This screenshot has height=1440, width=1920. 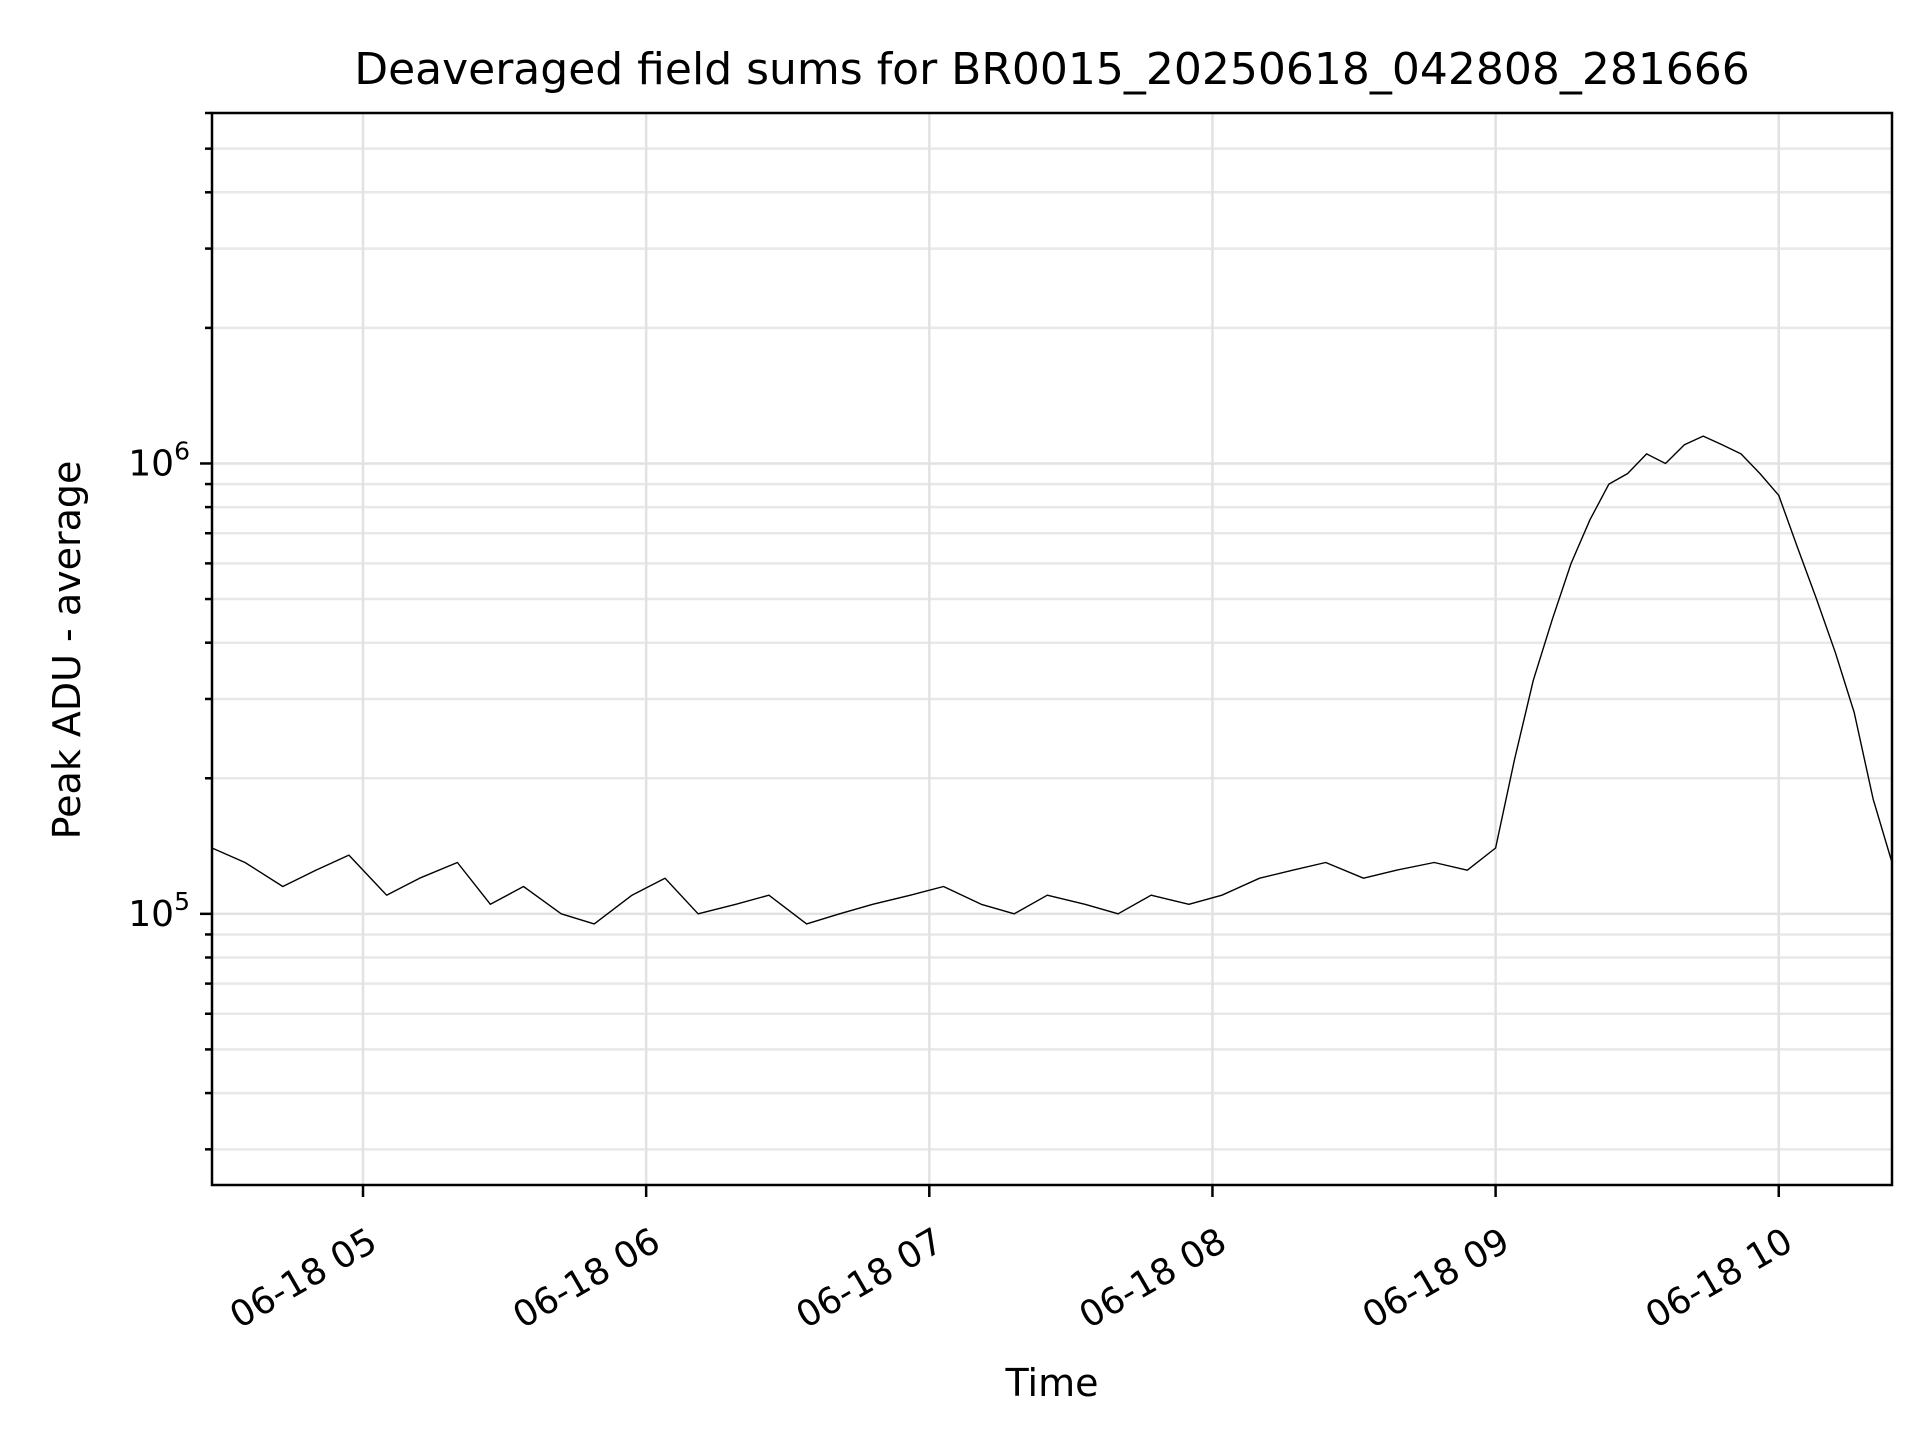 I want to click on y-tick-exponent: 5, so click(x=182, y=901).